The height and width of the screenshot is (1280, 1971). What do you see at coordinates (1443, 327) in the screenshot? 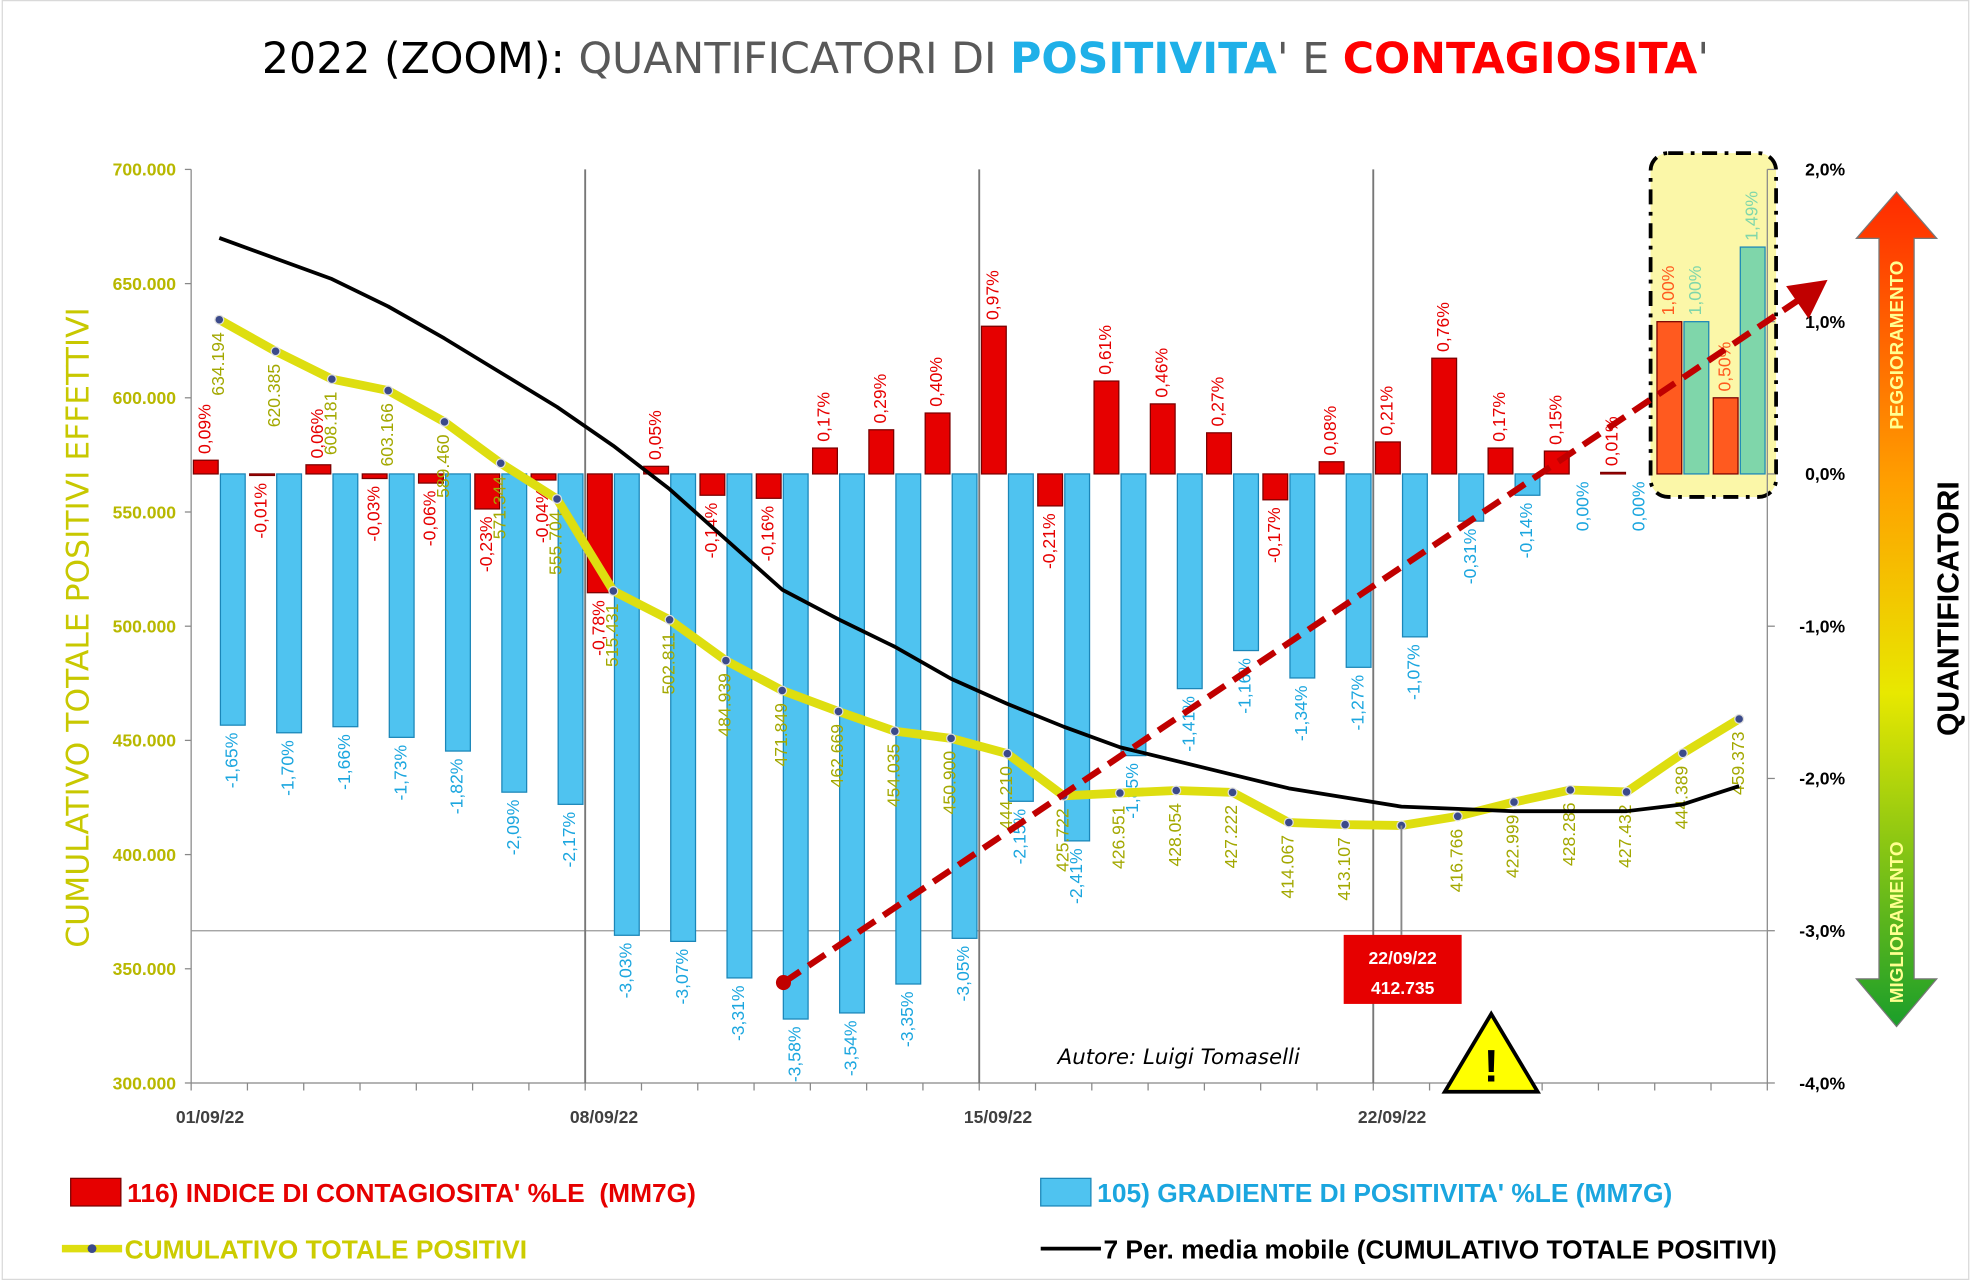
I see `bar-label: 0,76%` at bounding box center [1443, 327].